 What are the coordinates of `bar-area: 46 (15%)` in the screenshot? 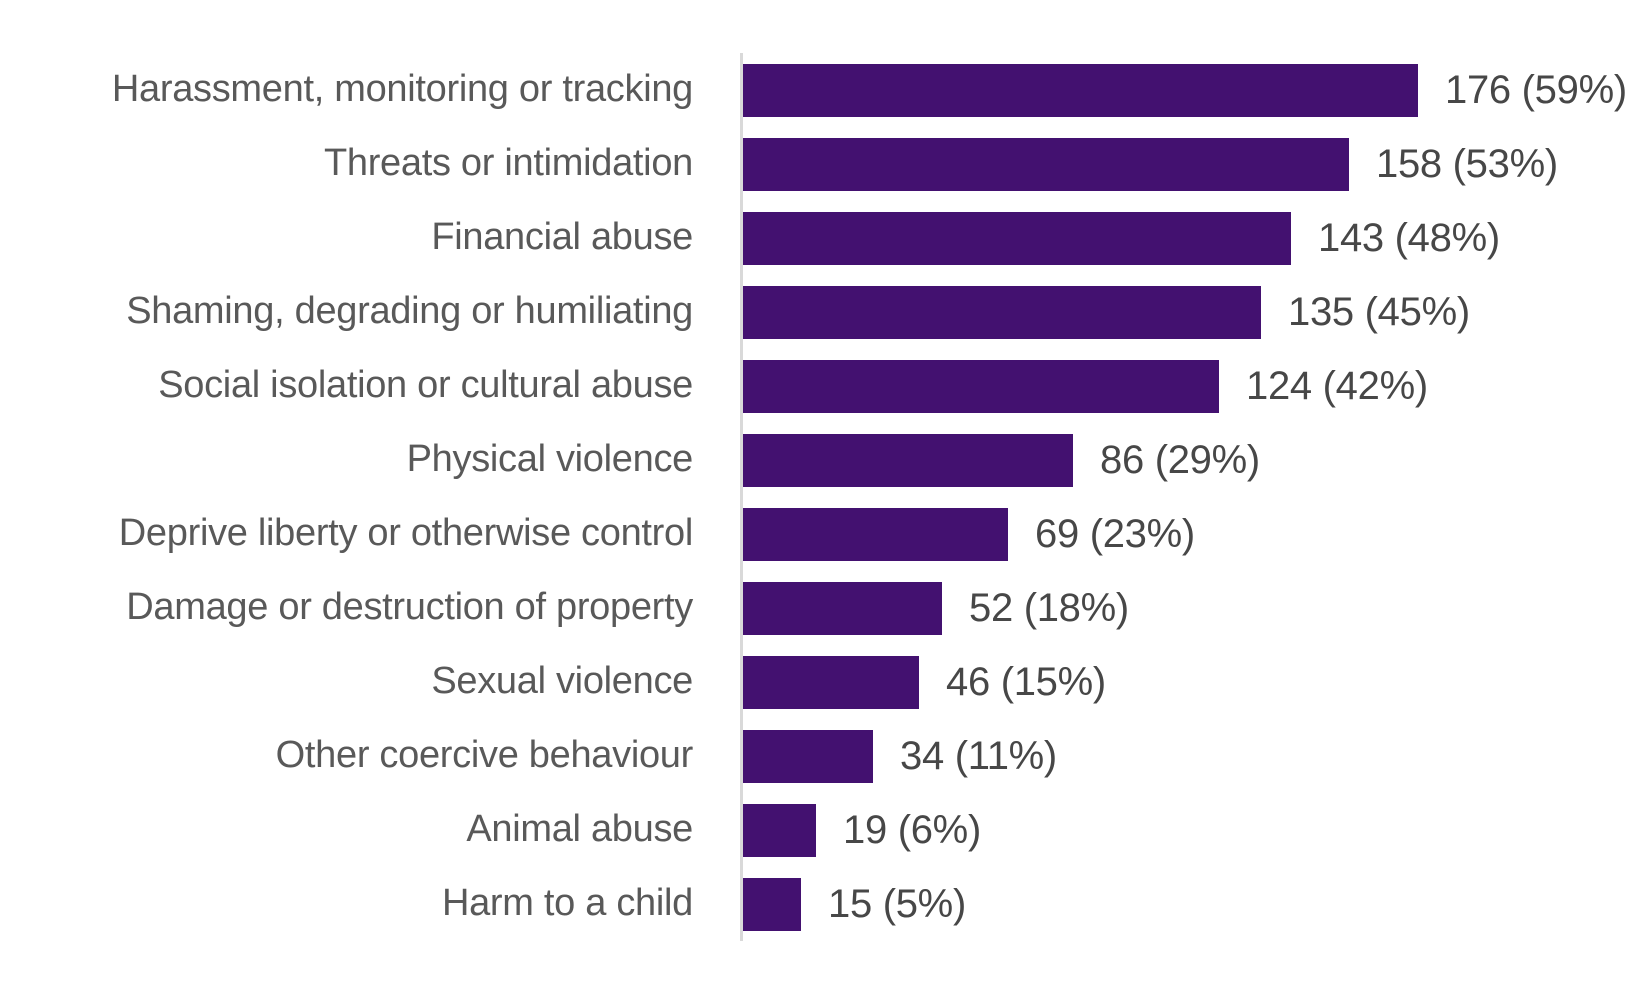 It's located at (1195, 682).